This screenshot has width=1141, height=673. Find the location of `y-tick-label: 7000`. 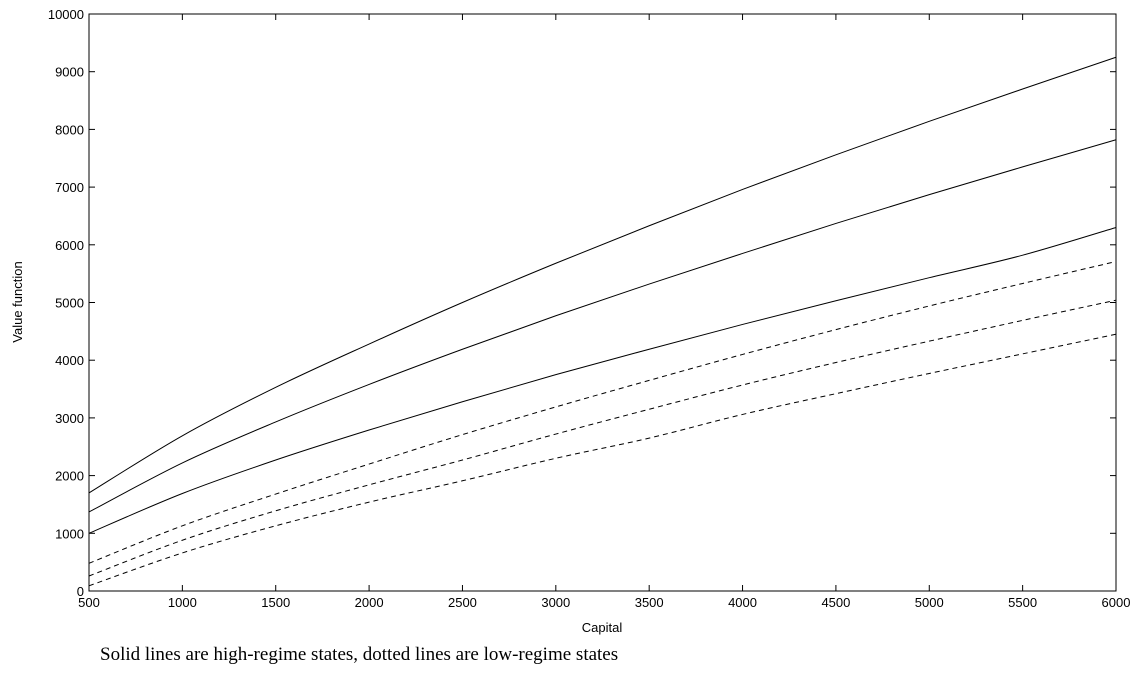

y-tick-label: 7000 is located at coordinates (69, 187).